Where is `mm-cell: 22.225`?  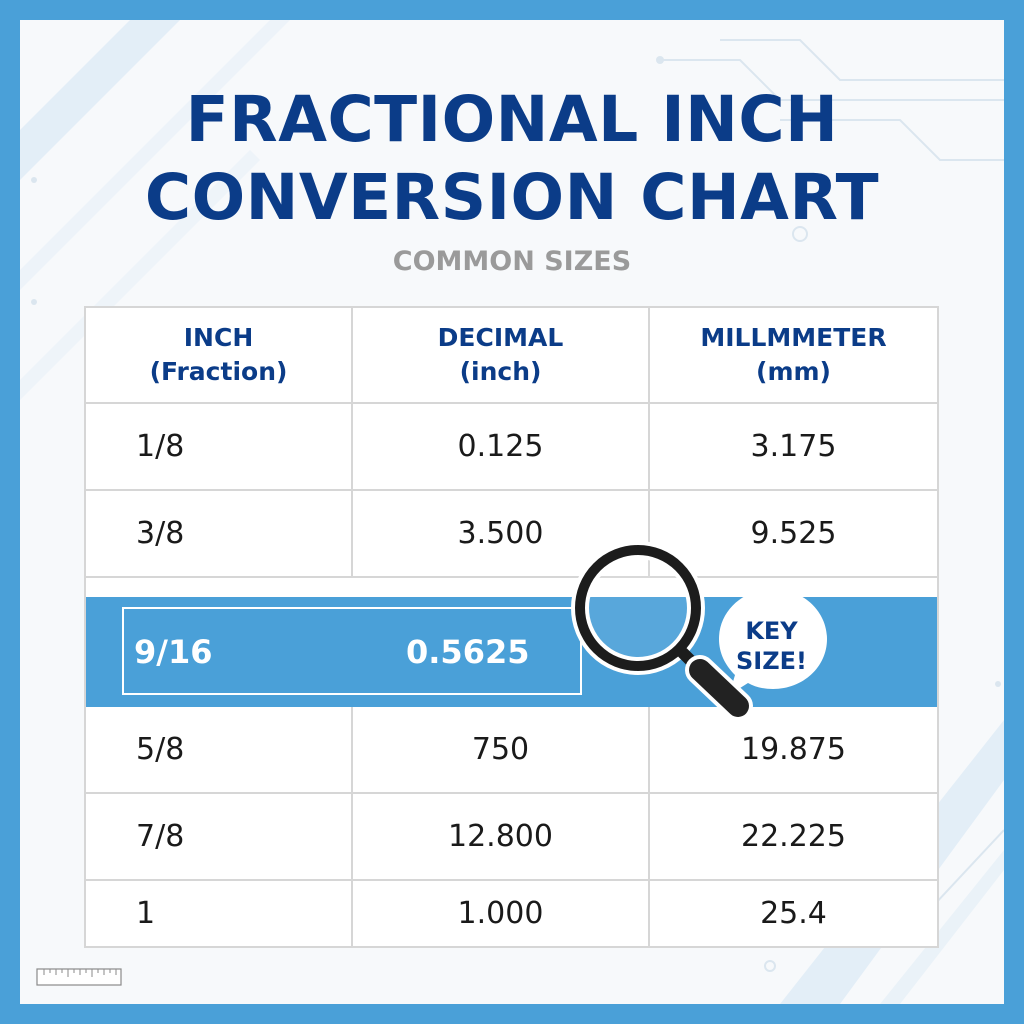 mm-cell: 22.225 is located at coordinates (792, 836).